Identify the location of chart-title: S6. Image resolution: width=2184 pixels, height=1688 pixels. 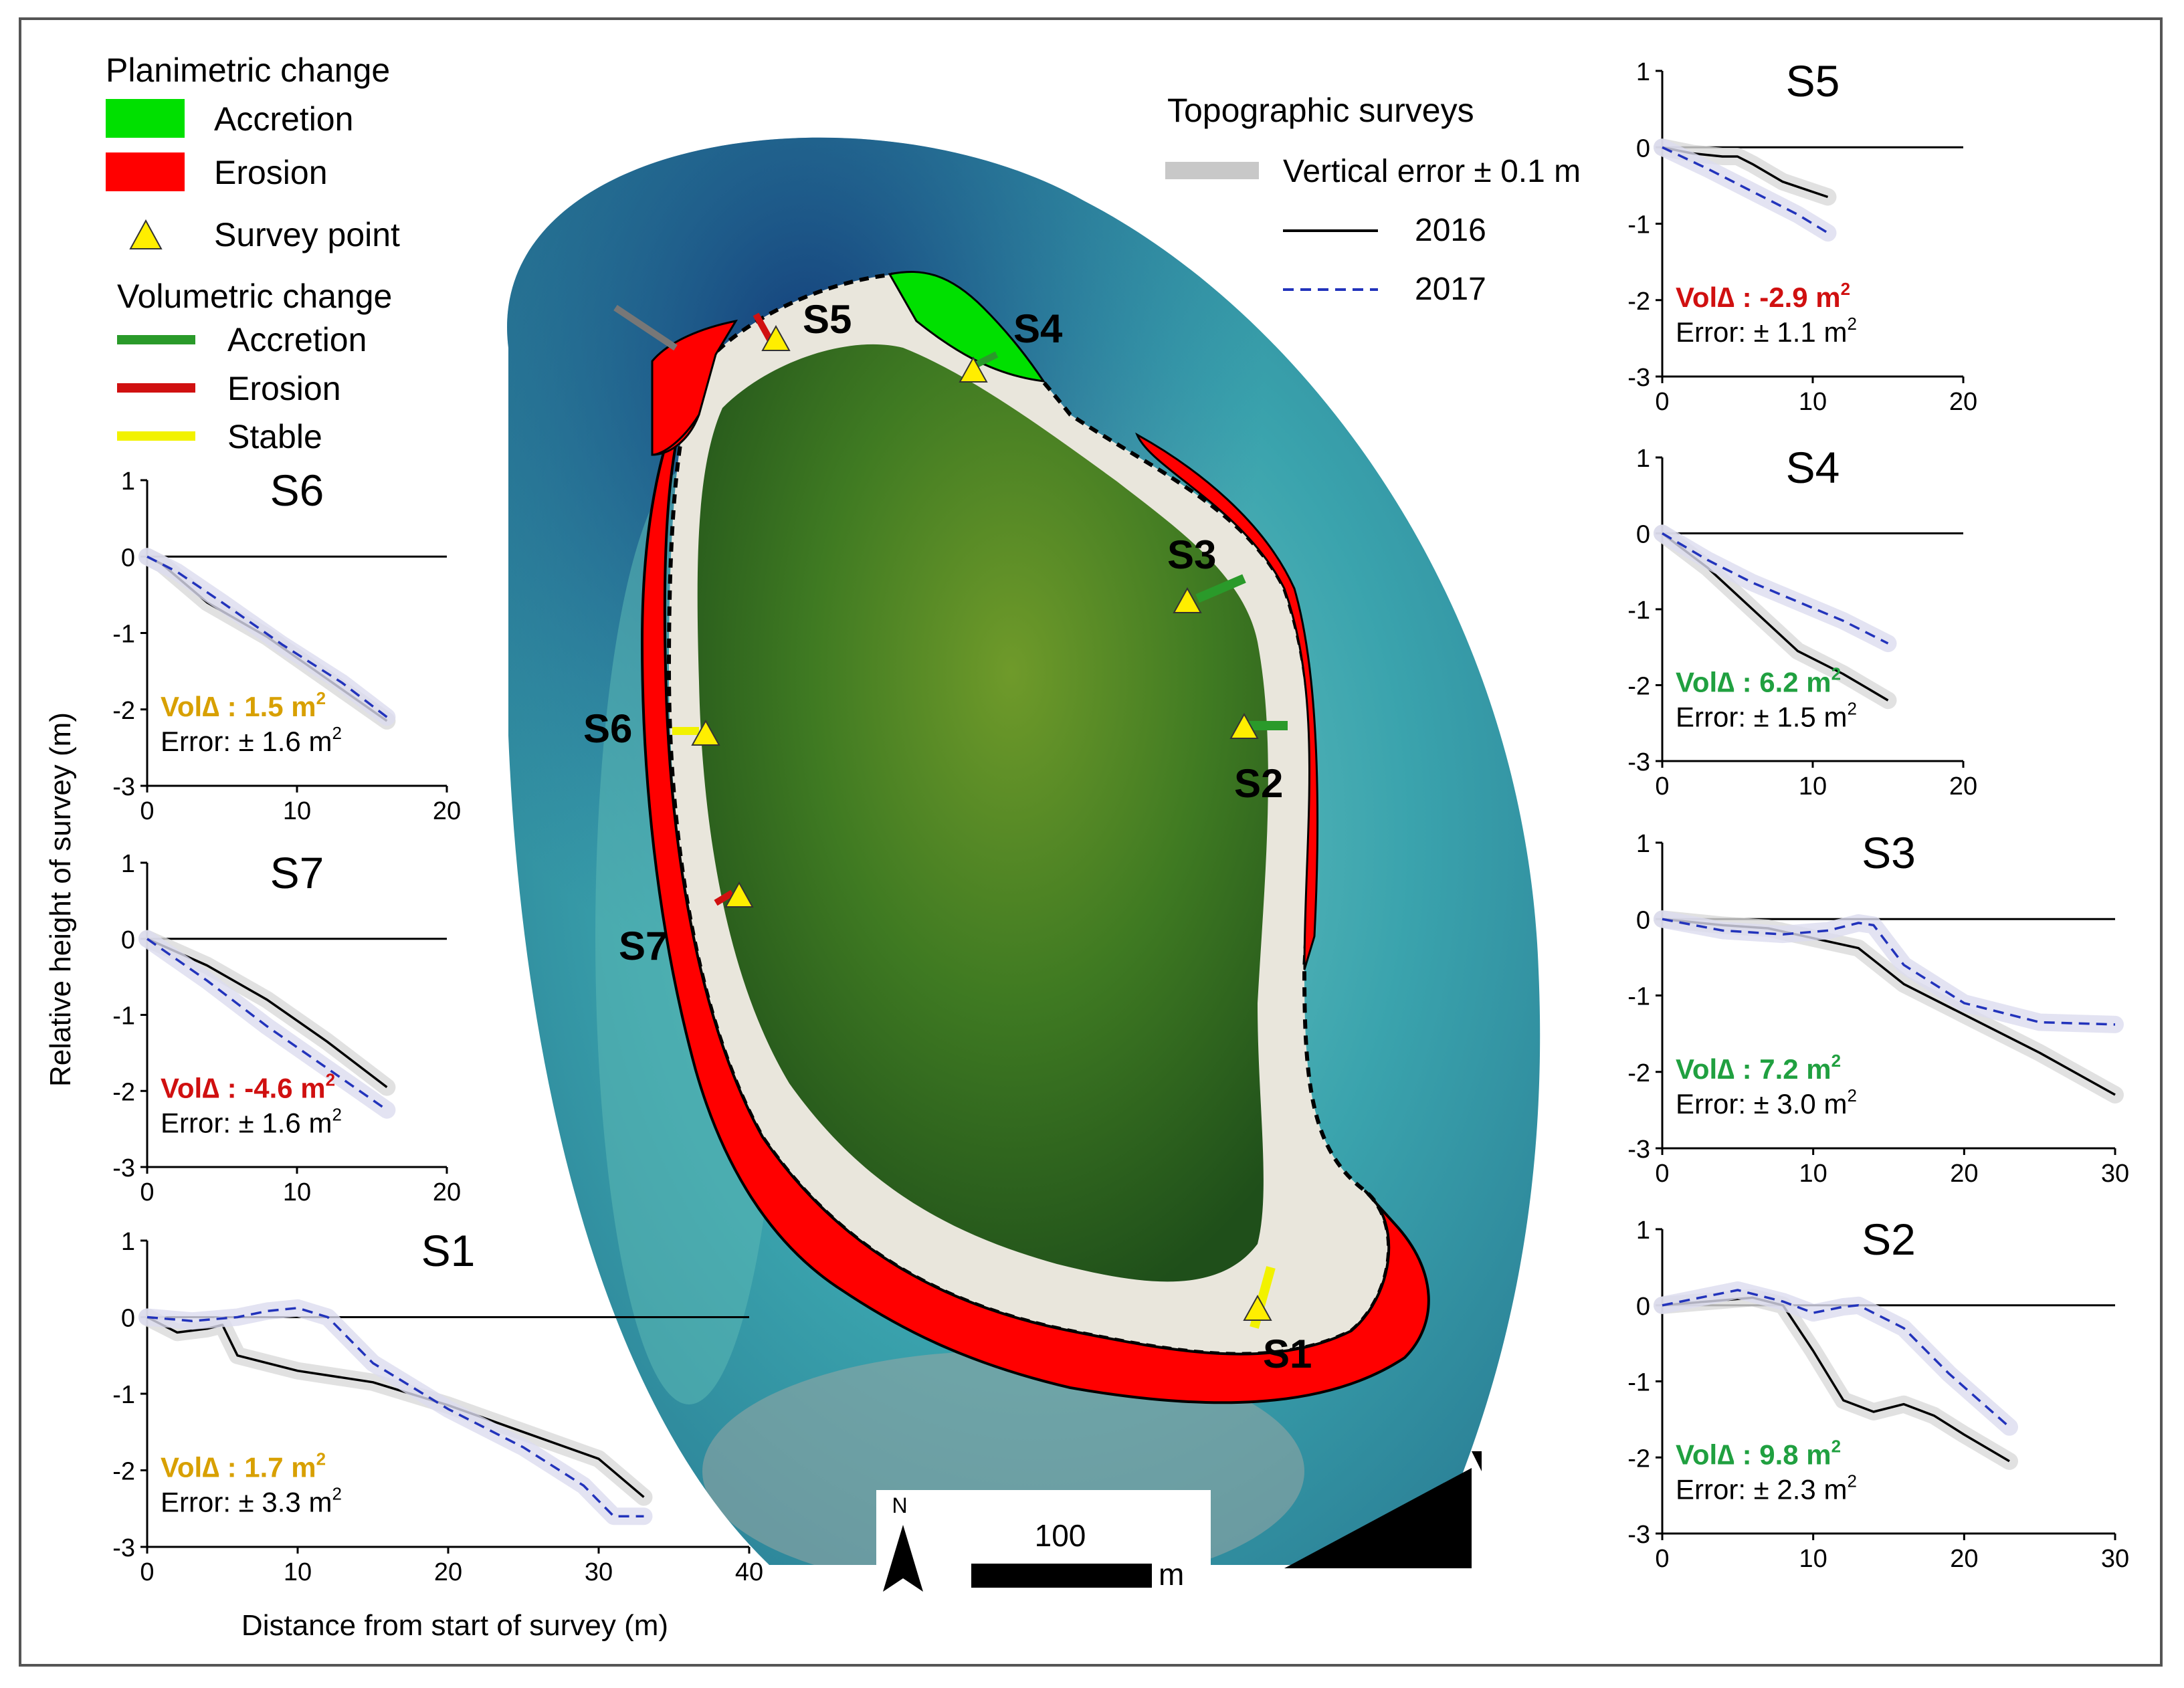
(297, 490).